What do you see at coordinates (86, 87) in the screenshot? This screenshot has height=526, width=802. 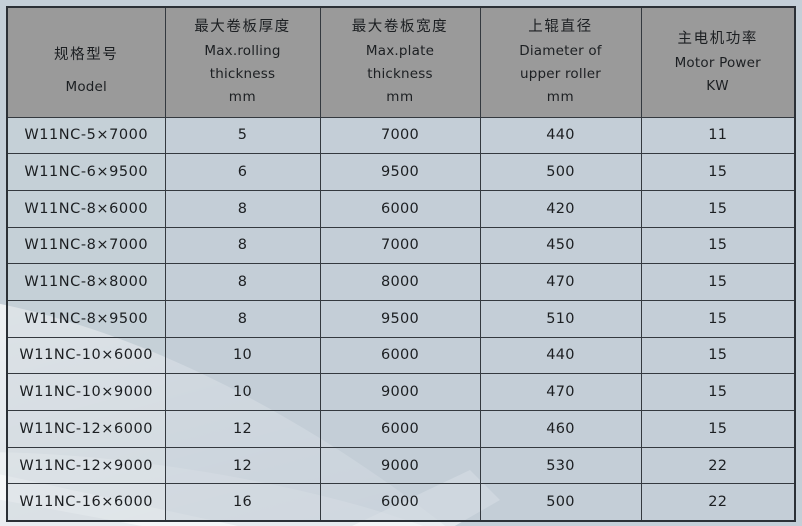 I see `column-header-model-en: Model` at bounding box center [86, 87].